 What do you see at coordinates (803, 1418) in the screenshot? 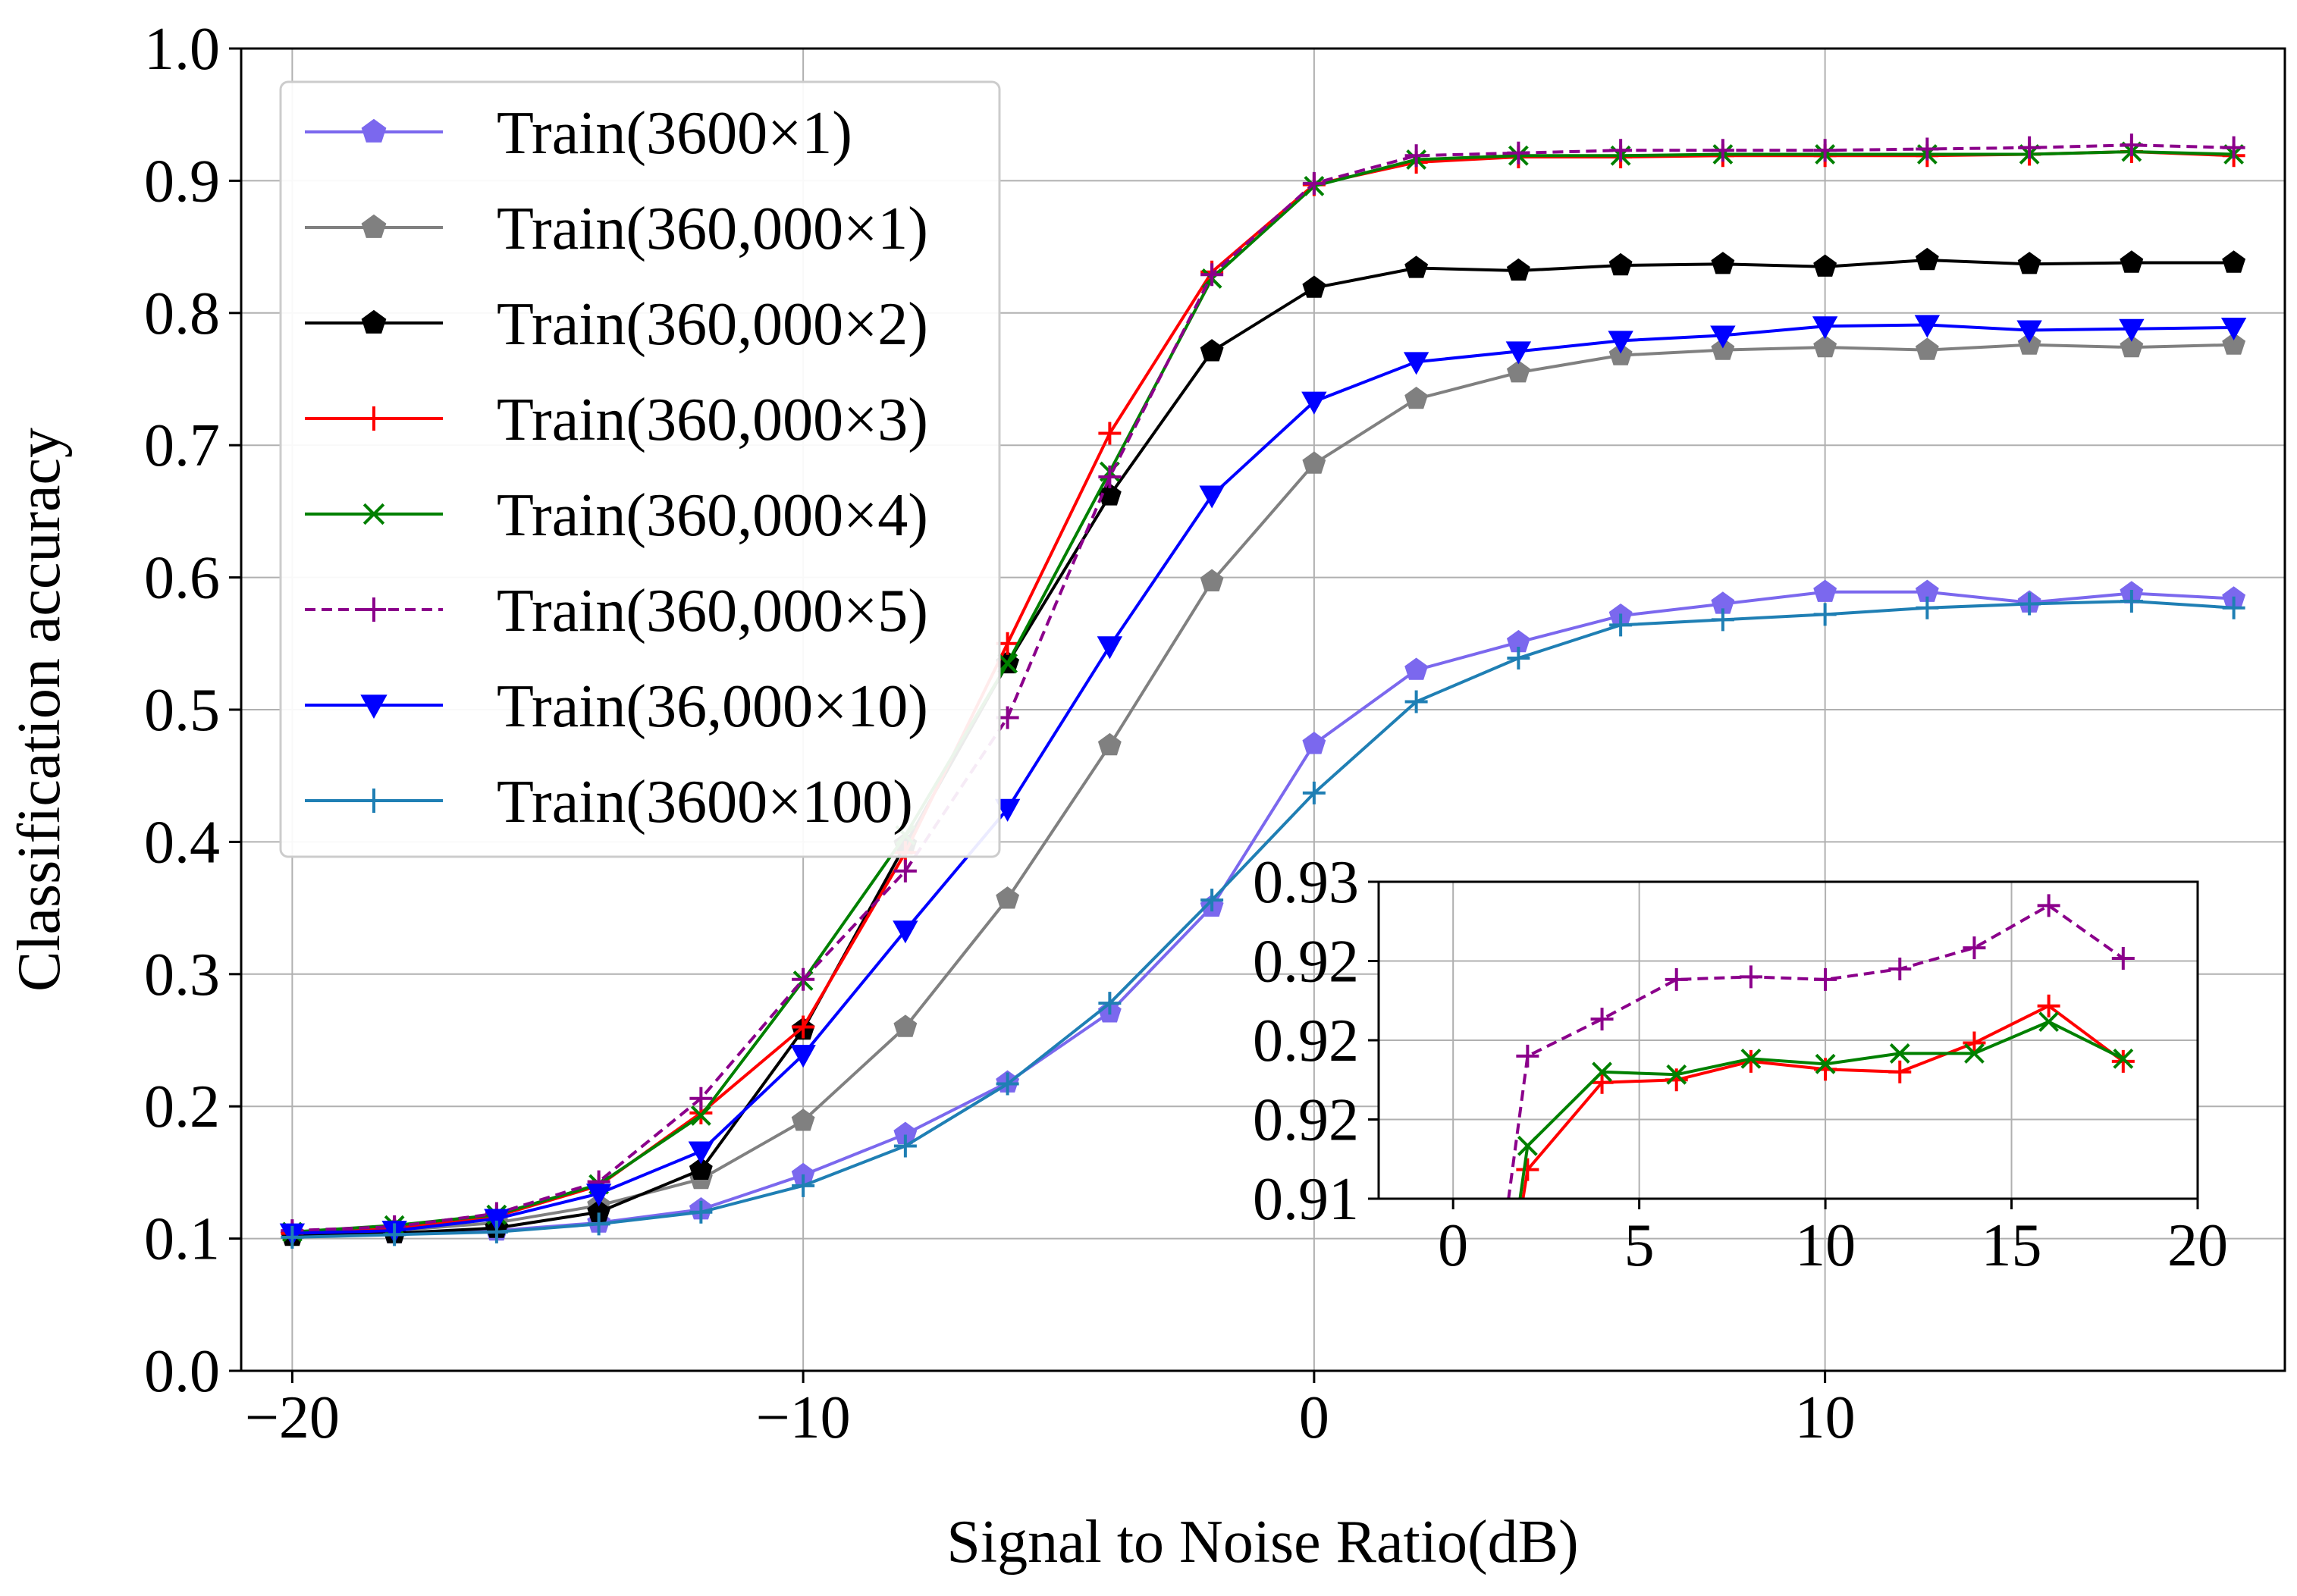
I see `main-x-tick-label: −10` at bounding box center [803, 1418].